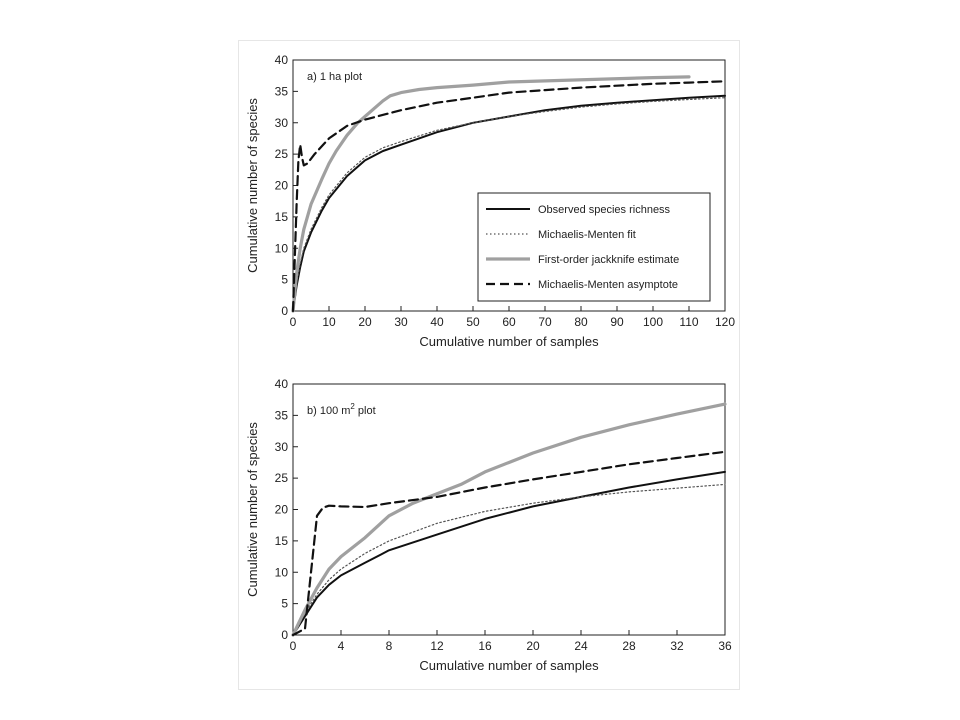 This screenshot has width=960, height=720. I want to click on x-tick-label: 30, so click(401, 322).